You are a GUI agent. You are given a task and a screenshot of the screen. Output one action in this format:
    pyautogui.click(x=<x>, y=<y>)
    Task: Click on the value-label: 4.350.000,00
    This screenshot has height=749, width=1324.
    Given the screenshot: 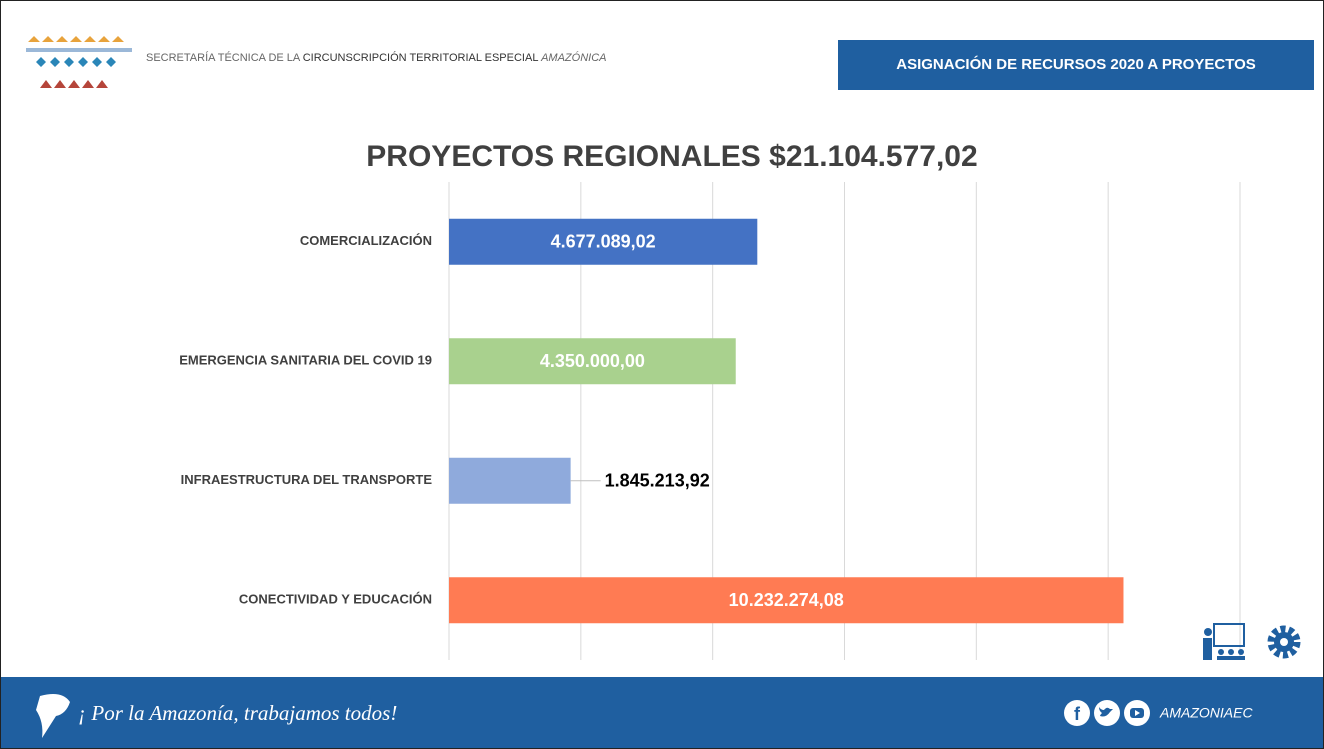 What is the action you would take?
    pyautogui.click(x=592, y=361)
    